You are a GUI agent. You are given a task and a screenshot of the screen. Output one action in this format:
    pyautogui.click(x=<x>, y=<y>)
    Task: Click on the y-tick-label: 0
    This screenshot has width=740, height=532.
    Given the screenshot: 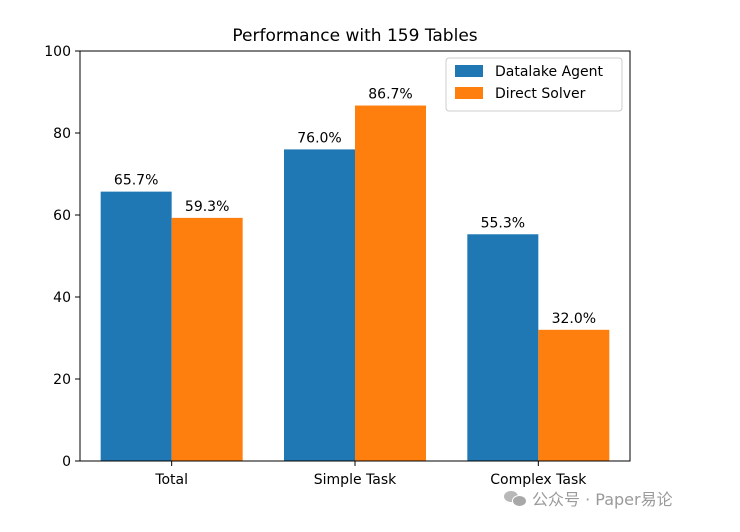 What is the action you would take?
    pyautogui.click(x=66, y=462)
    